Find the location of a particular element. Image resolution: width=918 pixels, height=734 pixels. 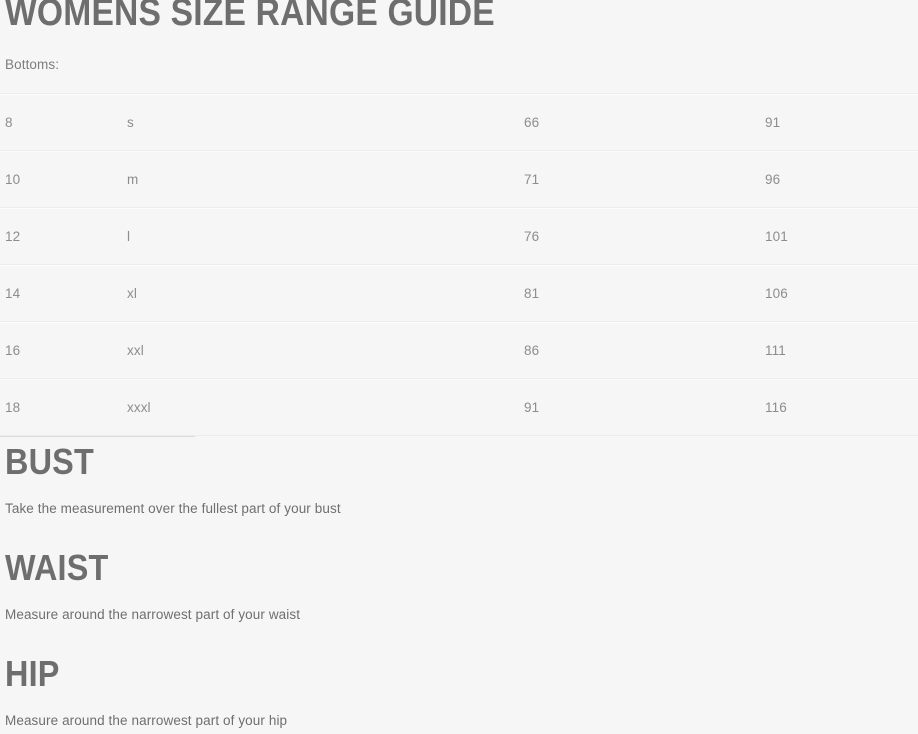

cell-letter: xxxl is located at coordinates (324, 407).